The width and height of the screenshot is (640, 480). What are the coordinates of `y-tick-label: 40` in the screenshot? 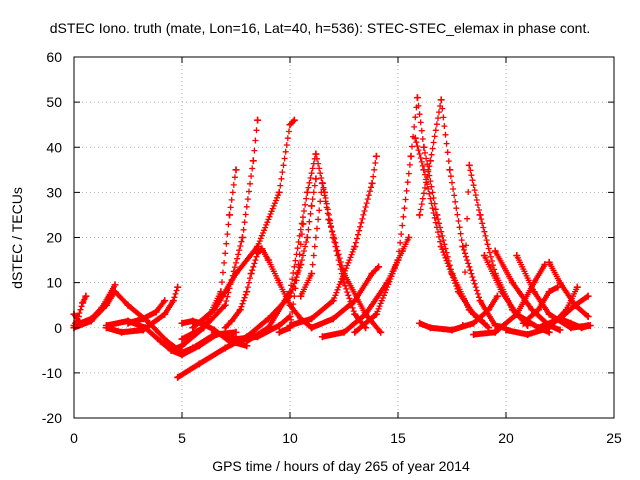 It's located at (54, 147).